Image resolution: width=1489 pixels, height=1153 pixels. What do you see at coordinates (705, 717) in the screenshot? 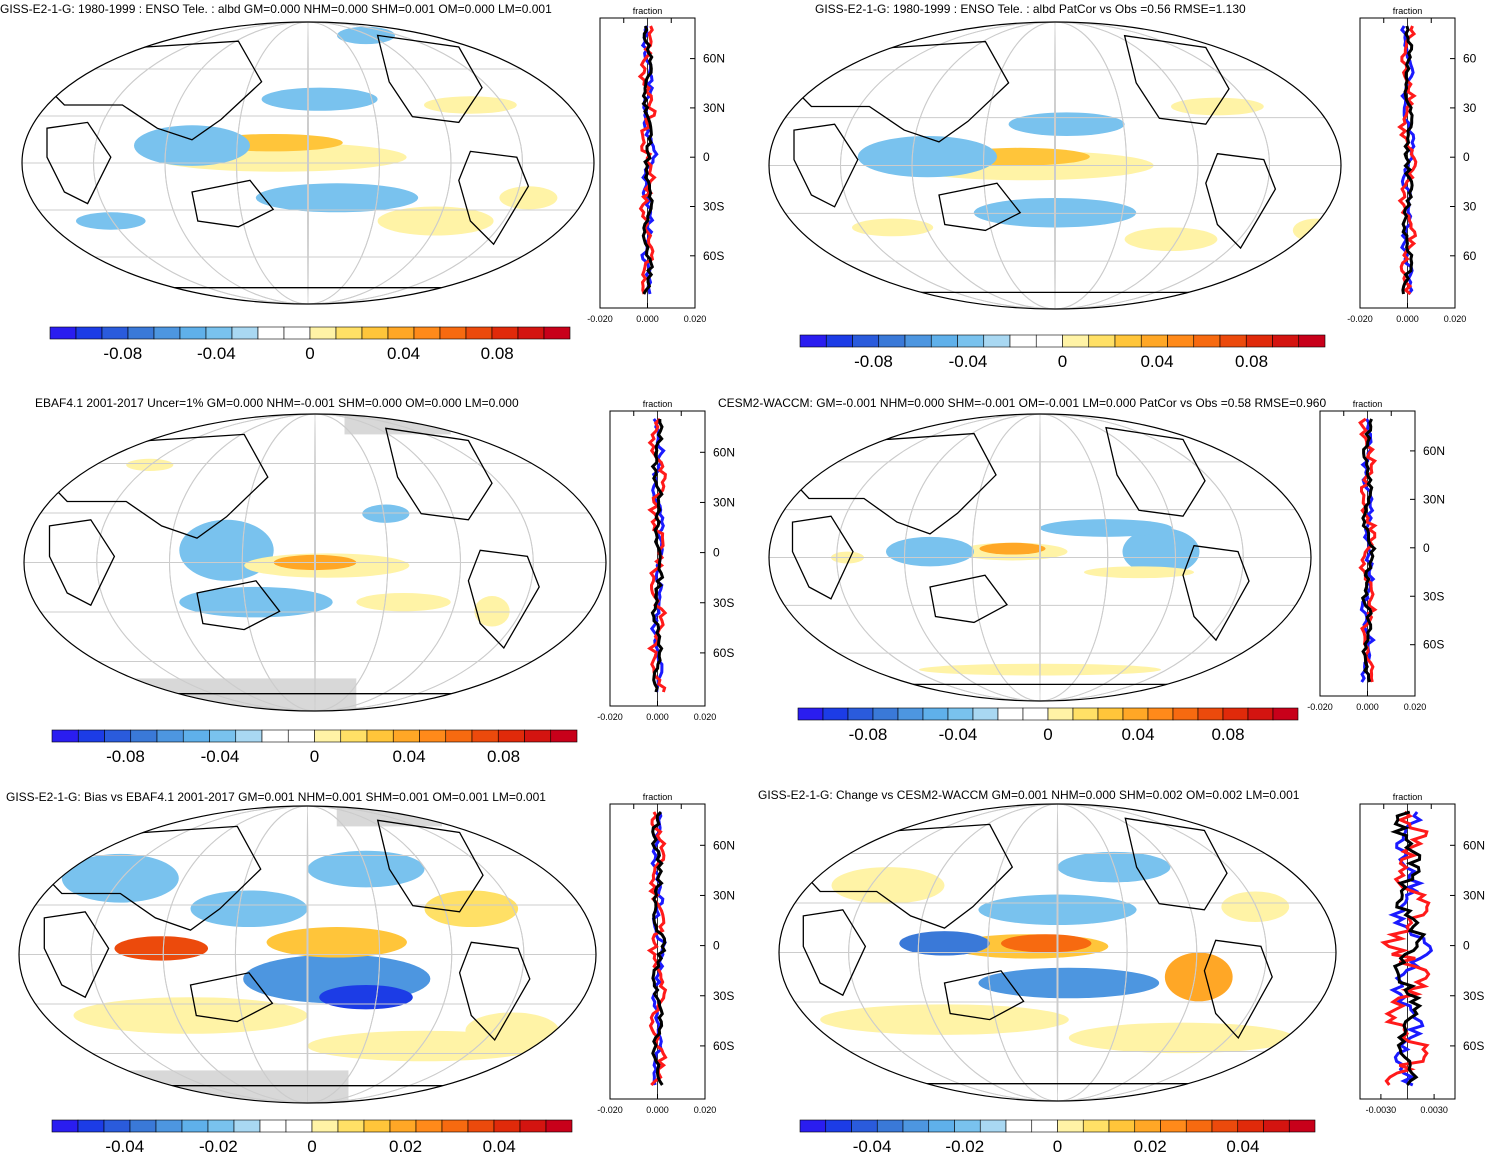
I see `x-tick-label: 0.020` at bounding box center [705, 717].